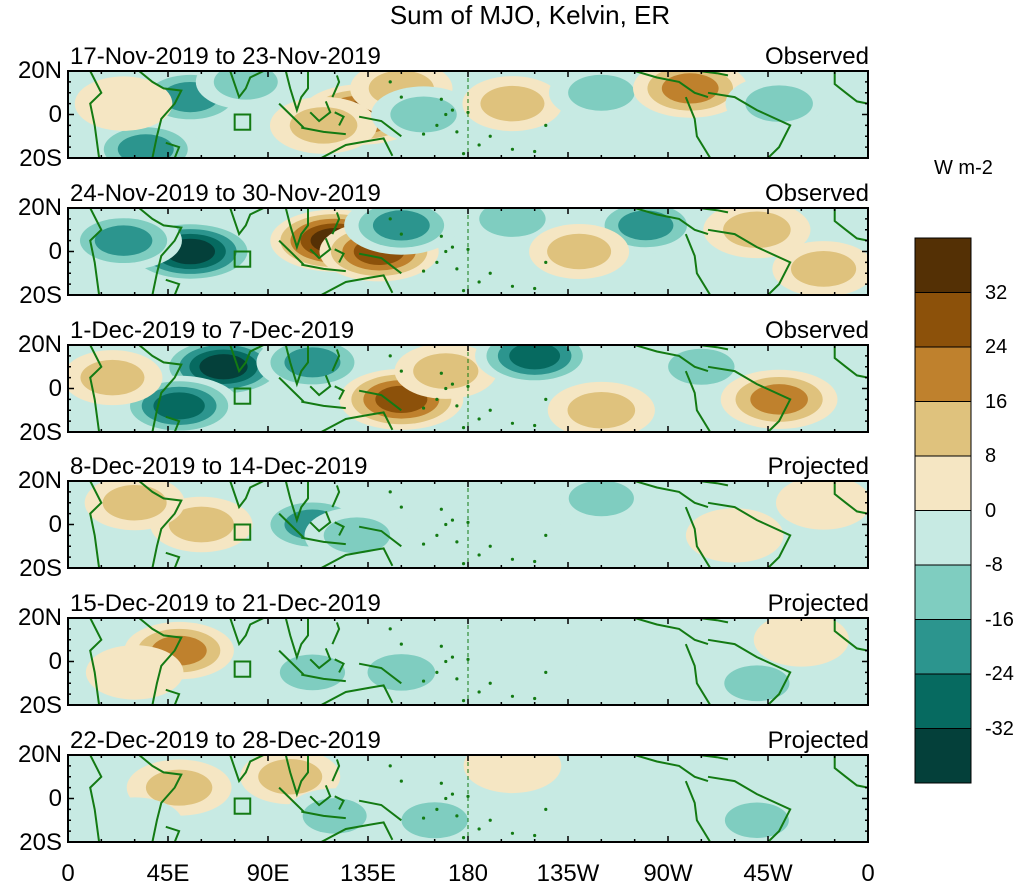 The height and width of the screenshot is (889, 1021). Describe the element at coordinates (816, 56) in the screenshot. I see `panel-type-label: Observed` at that location.